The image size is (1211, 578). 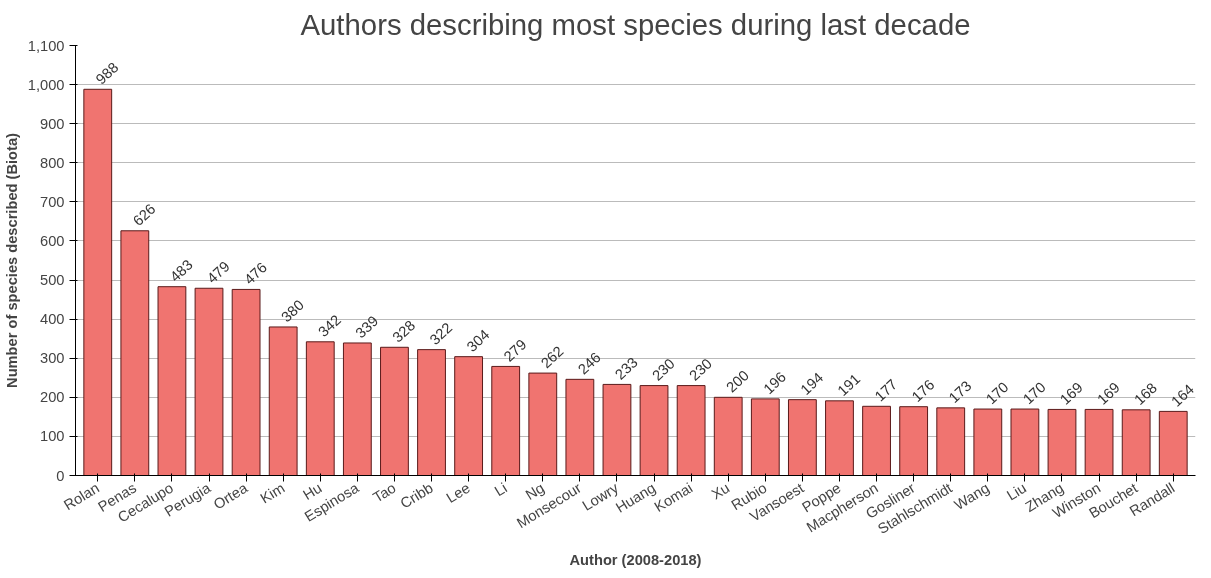 I want to click on data-label: 191, so click(x=849, y=385).